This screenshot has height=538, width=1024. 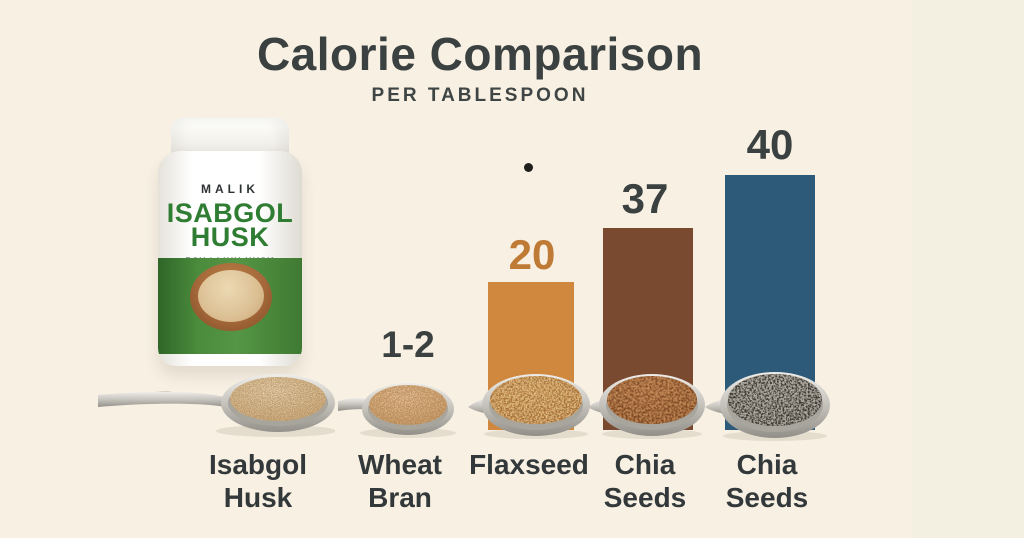 What do you see at coordinates (767, 481) in the screenshot?
I see `category-label-chia-seeds-black: Chia Seeds` at bounding box center [767, 481].